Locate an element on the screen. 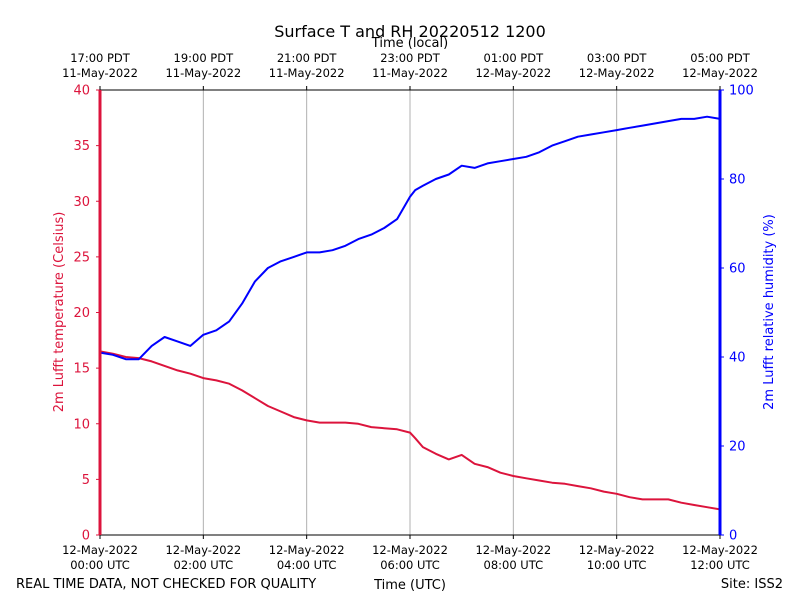  site-label: Site: ISS2 is located at coordinates (752, 584).